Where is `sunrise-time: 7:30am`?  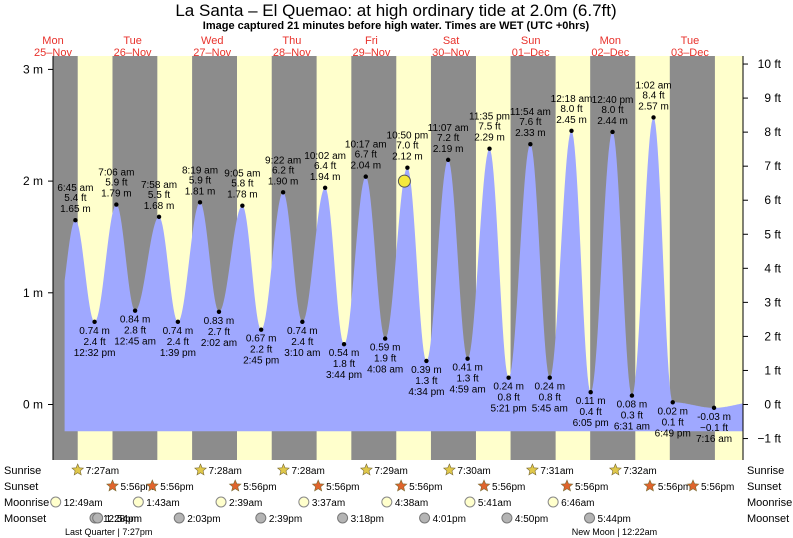 sunrise-time: 7:30am is located at coordinates (473, 471).